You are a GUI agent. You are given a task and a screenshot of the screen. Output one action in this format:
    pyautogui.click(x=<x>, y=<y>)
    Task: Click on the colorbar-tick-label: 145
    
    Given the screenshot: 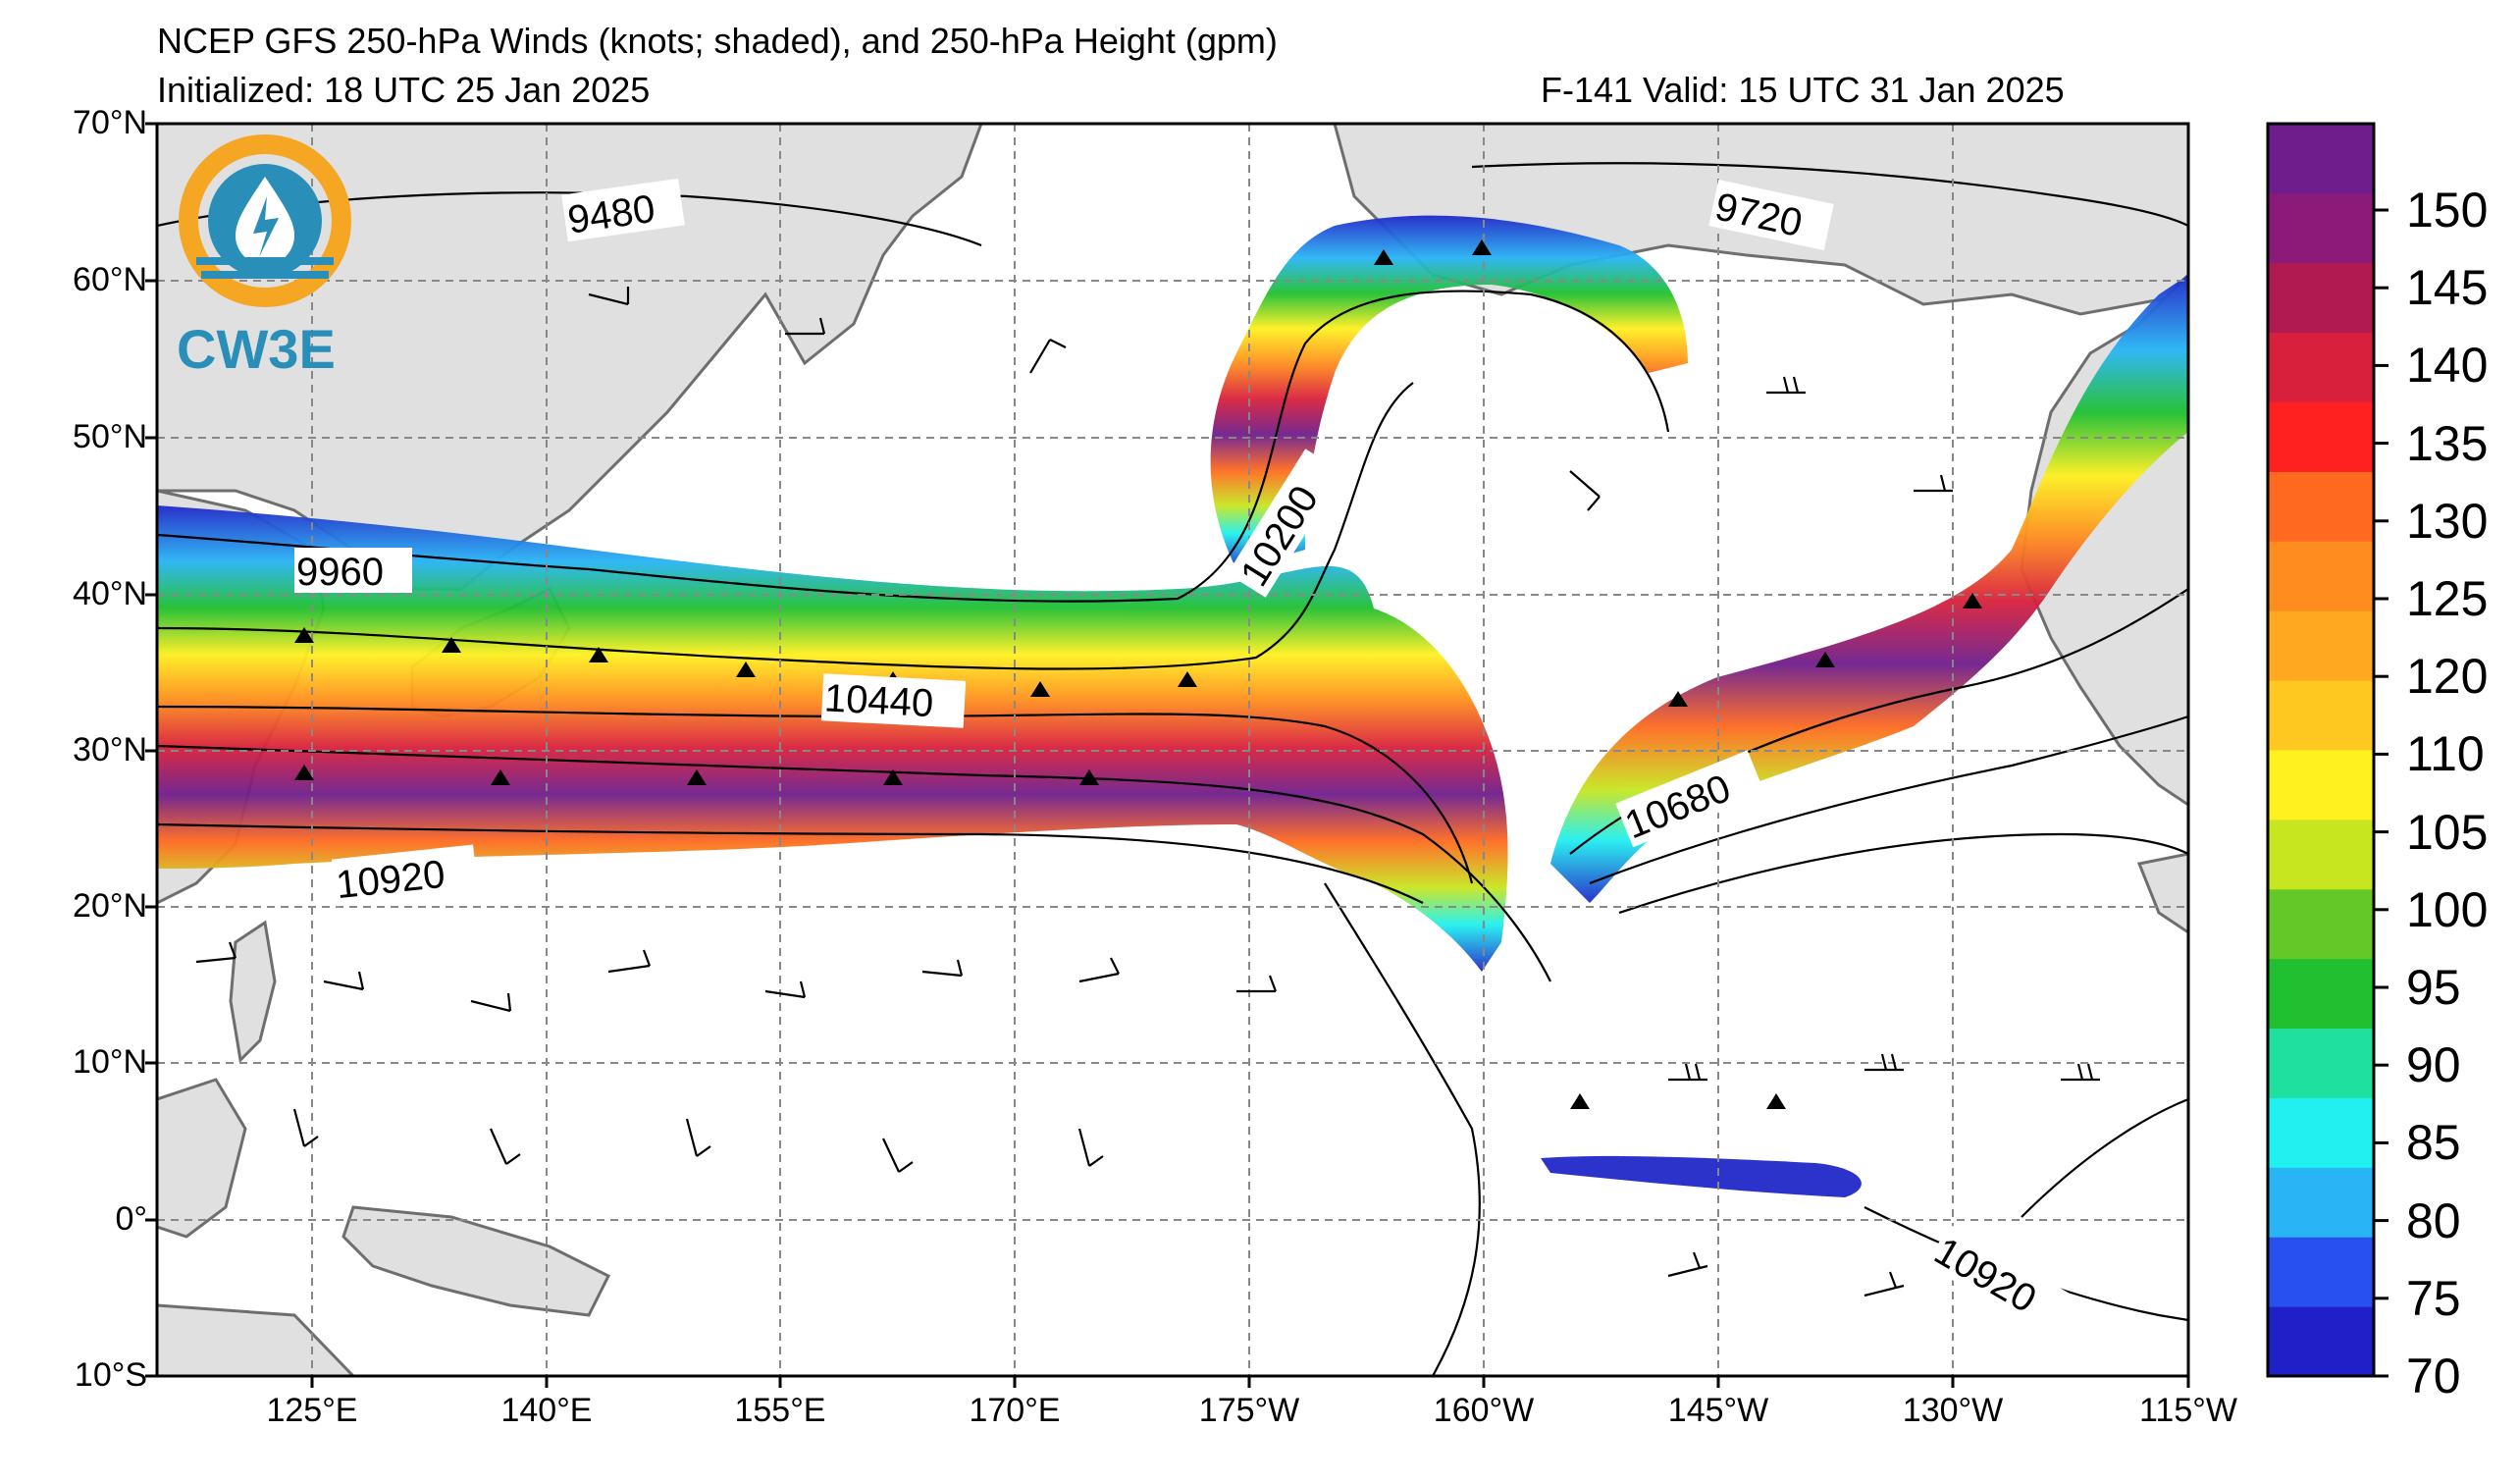 What is the action you would take?
    pyautogui.click(x=2447, y=288)
    